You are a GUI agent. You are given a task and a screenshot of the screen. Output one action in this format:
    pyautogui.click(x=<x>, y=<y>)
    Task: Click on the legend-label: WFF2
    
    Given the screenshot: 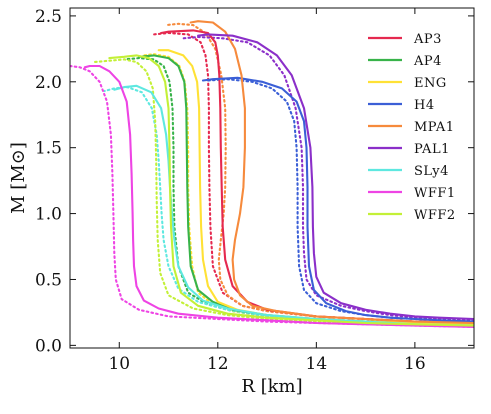 What is the action you would take?
    pyautogui.click(x=435, y=215)
    